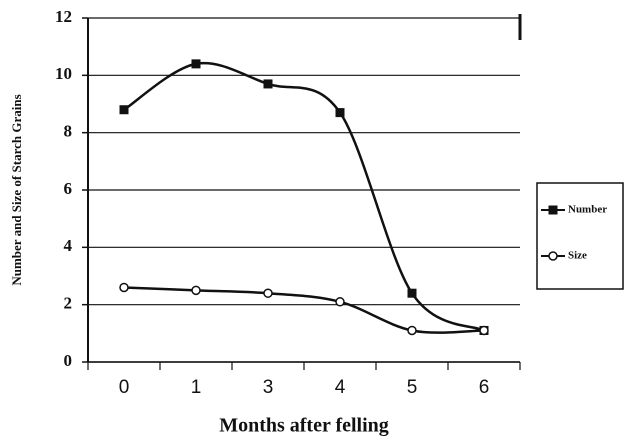  What do you see at coordinates (340, 387) in the screenshot?
I see `x-tick-label: 4` at bounding box center [340, 387].